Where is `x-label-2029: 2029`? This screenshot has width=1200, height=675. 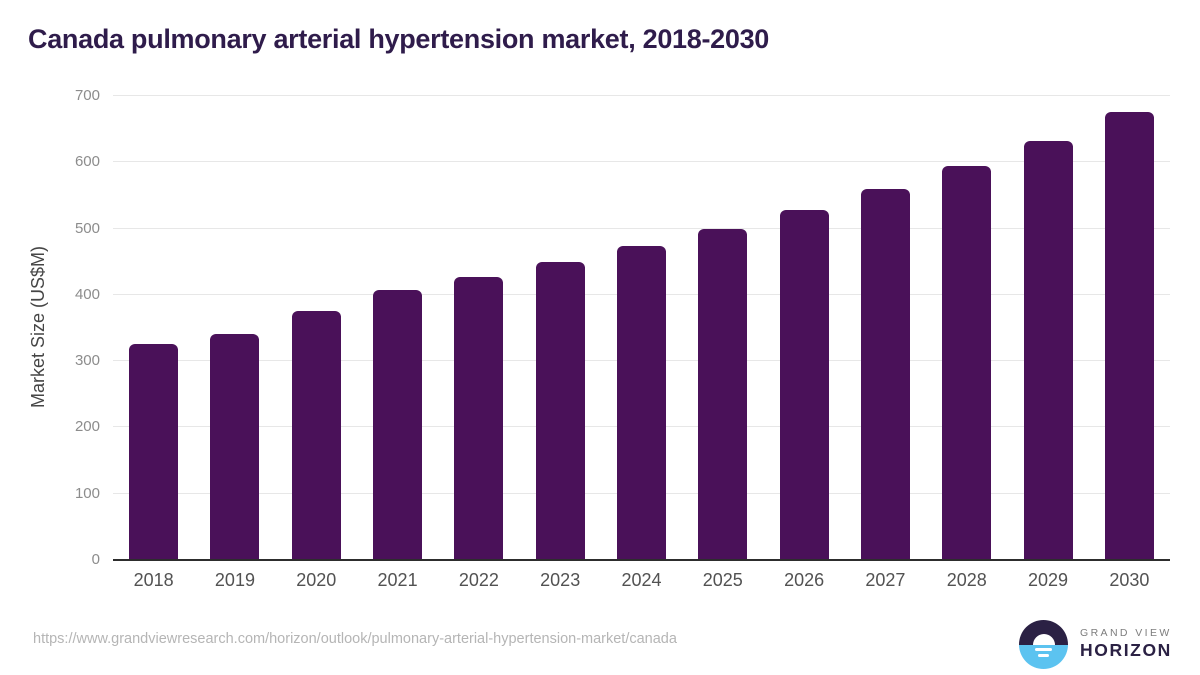 x-label-2029: 2029 is located at coordinates (1048, 580).